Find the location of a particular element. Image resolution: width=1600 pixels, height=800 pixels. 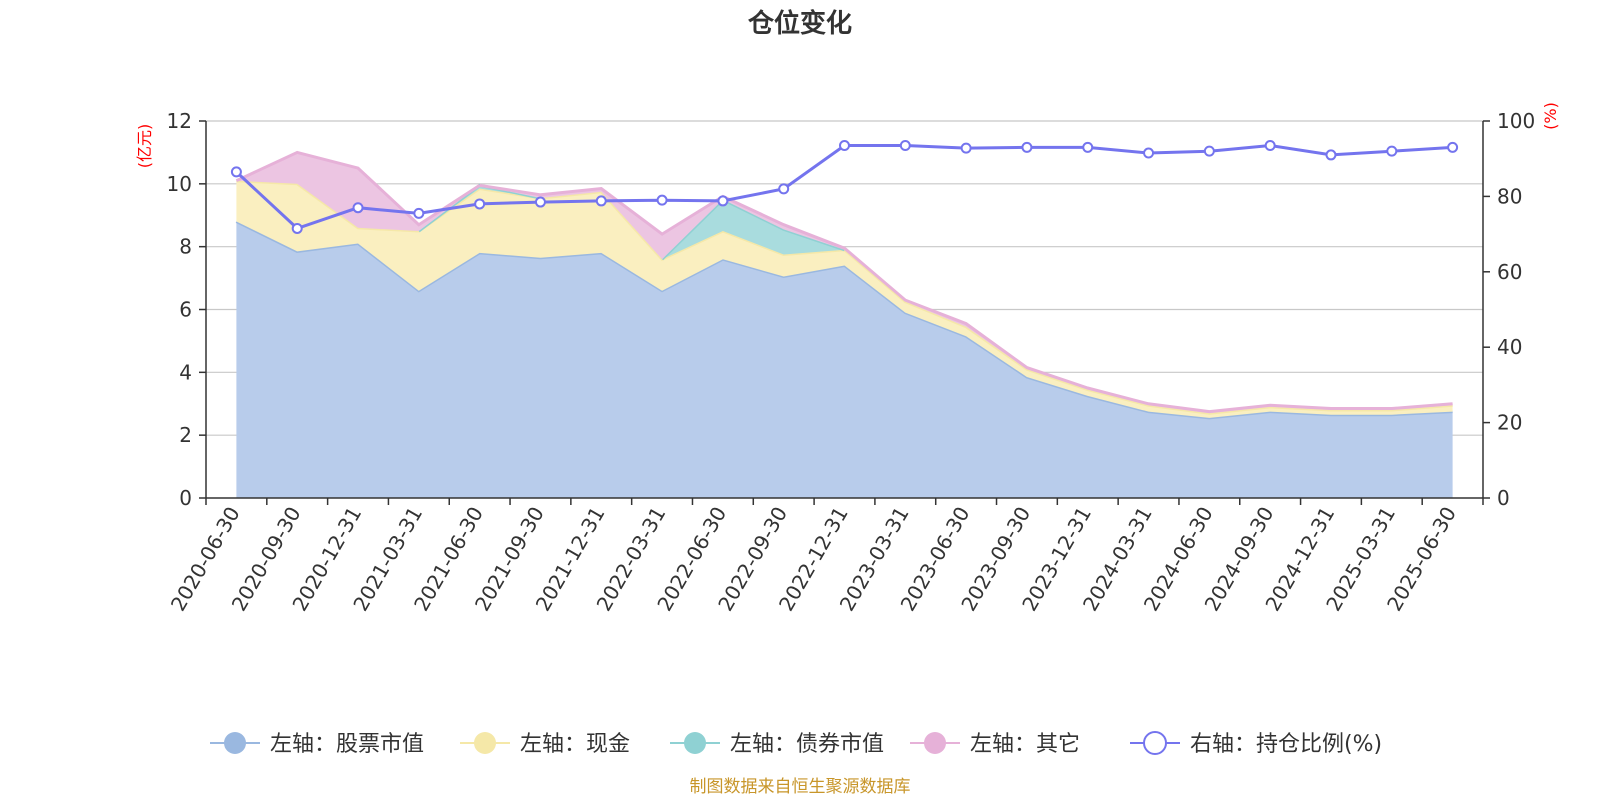

legend-label: 左轴：债券市值 is located at coordinates (807, 744).